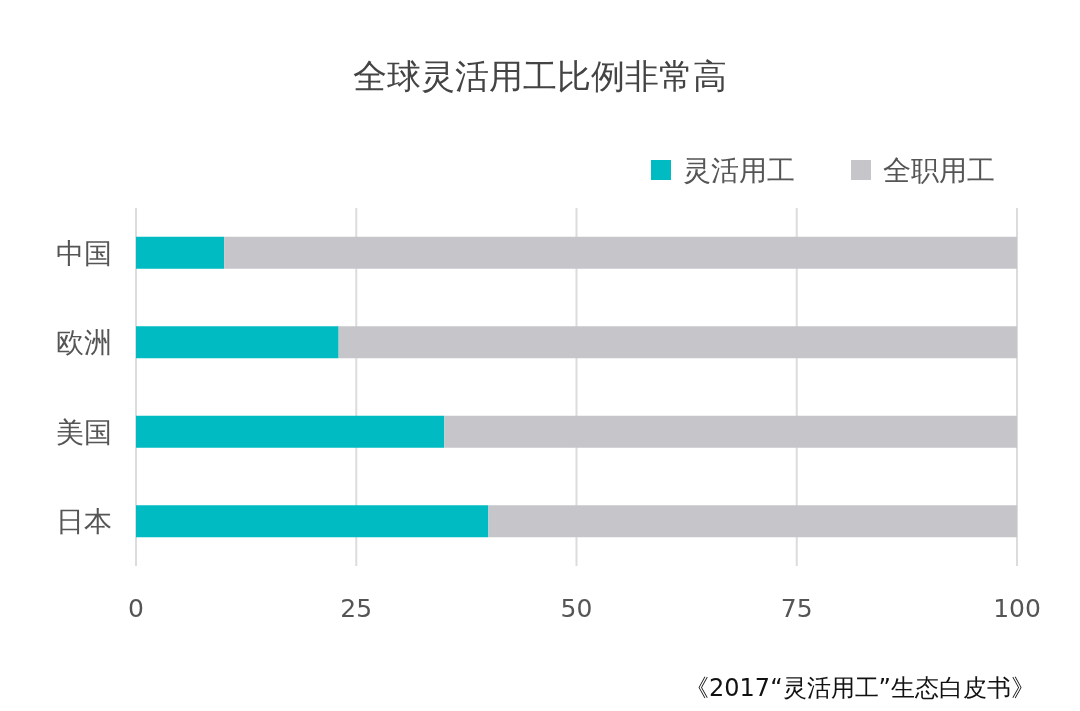 The width and height of the screenshot is (1080, 711). What do you see at coordinates (84, 522) in the screenshot?
I see `y-tick-label: 日本` at bounding box center [84, 522].